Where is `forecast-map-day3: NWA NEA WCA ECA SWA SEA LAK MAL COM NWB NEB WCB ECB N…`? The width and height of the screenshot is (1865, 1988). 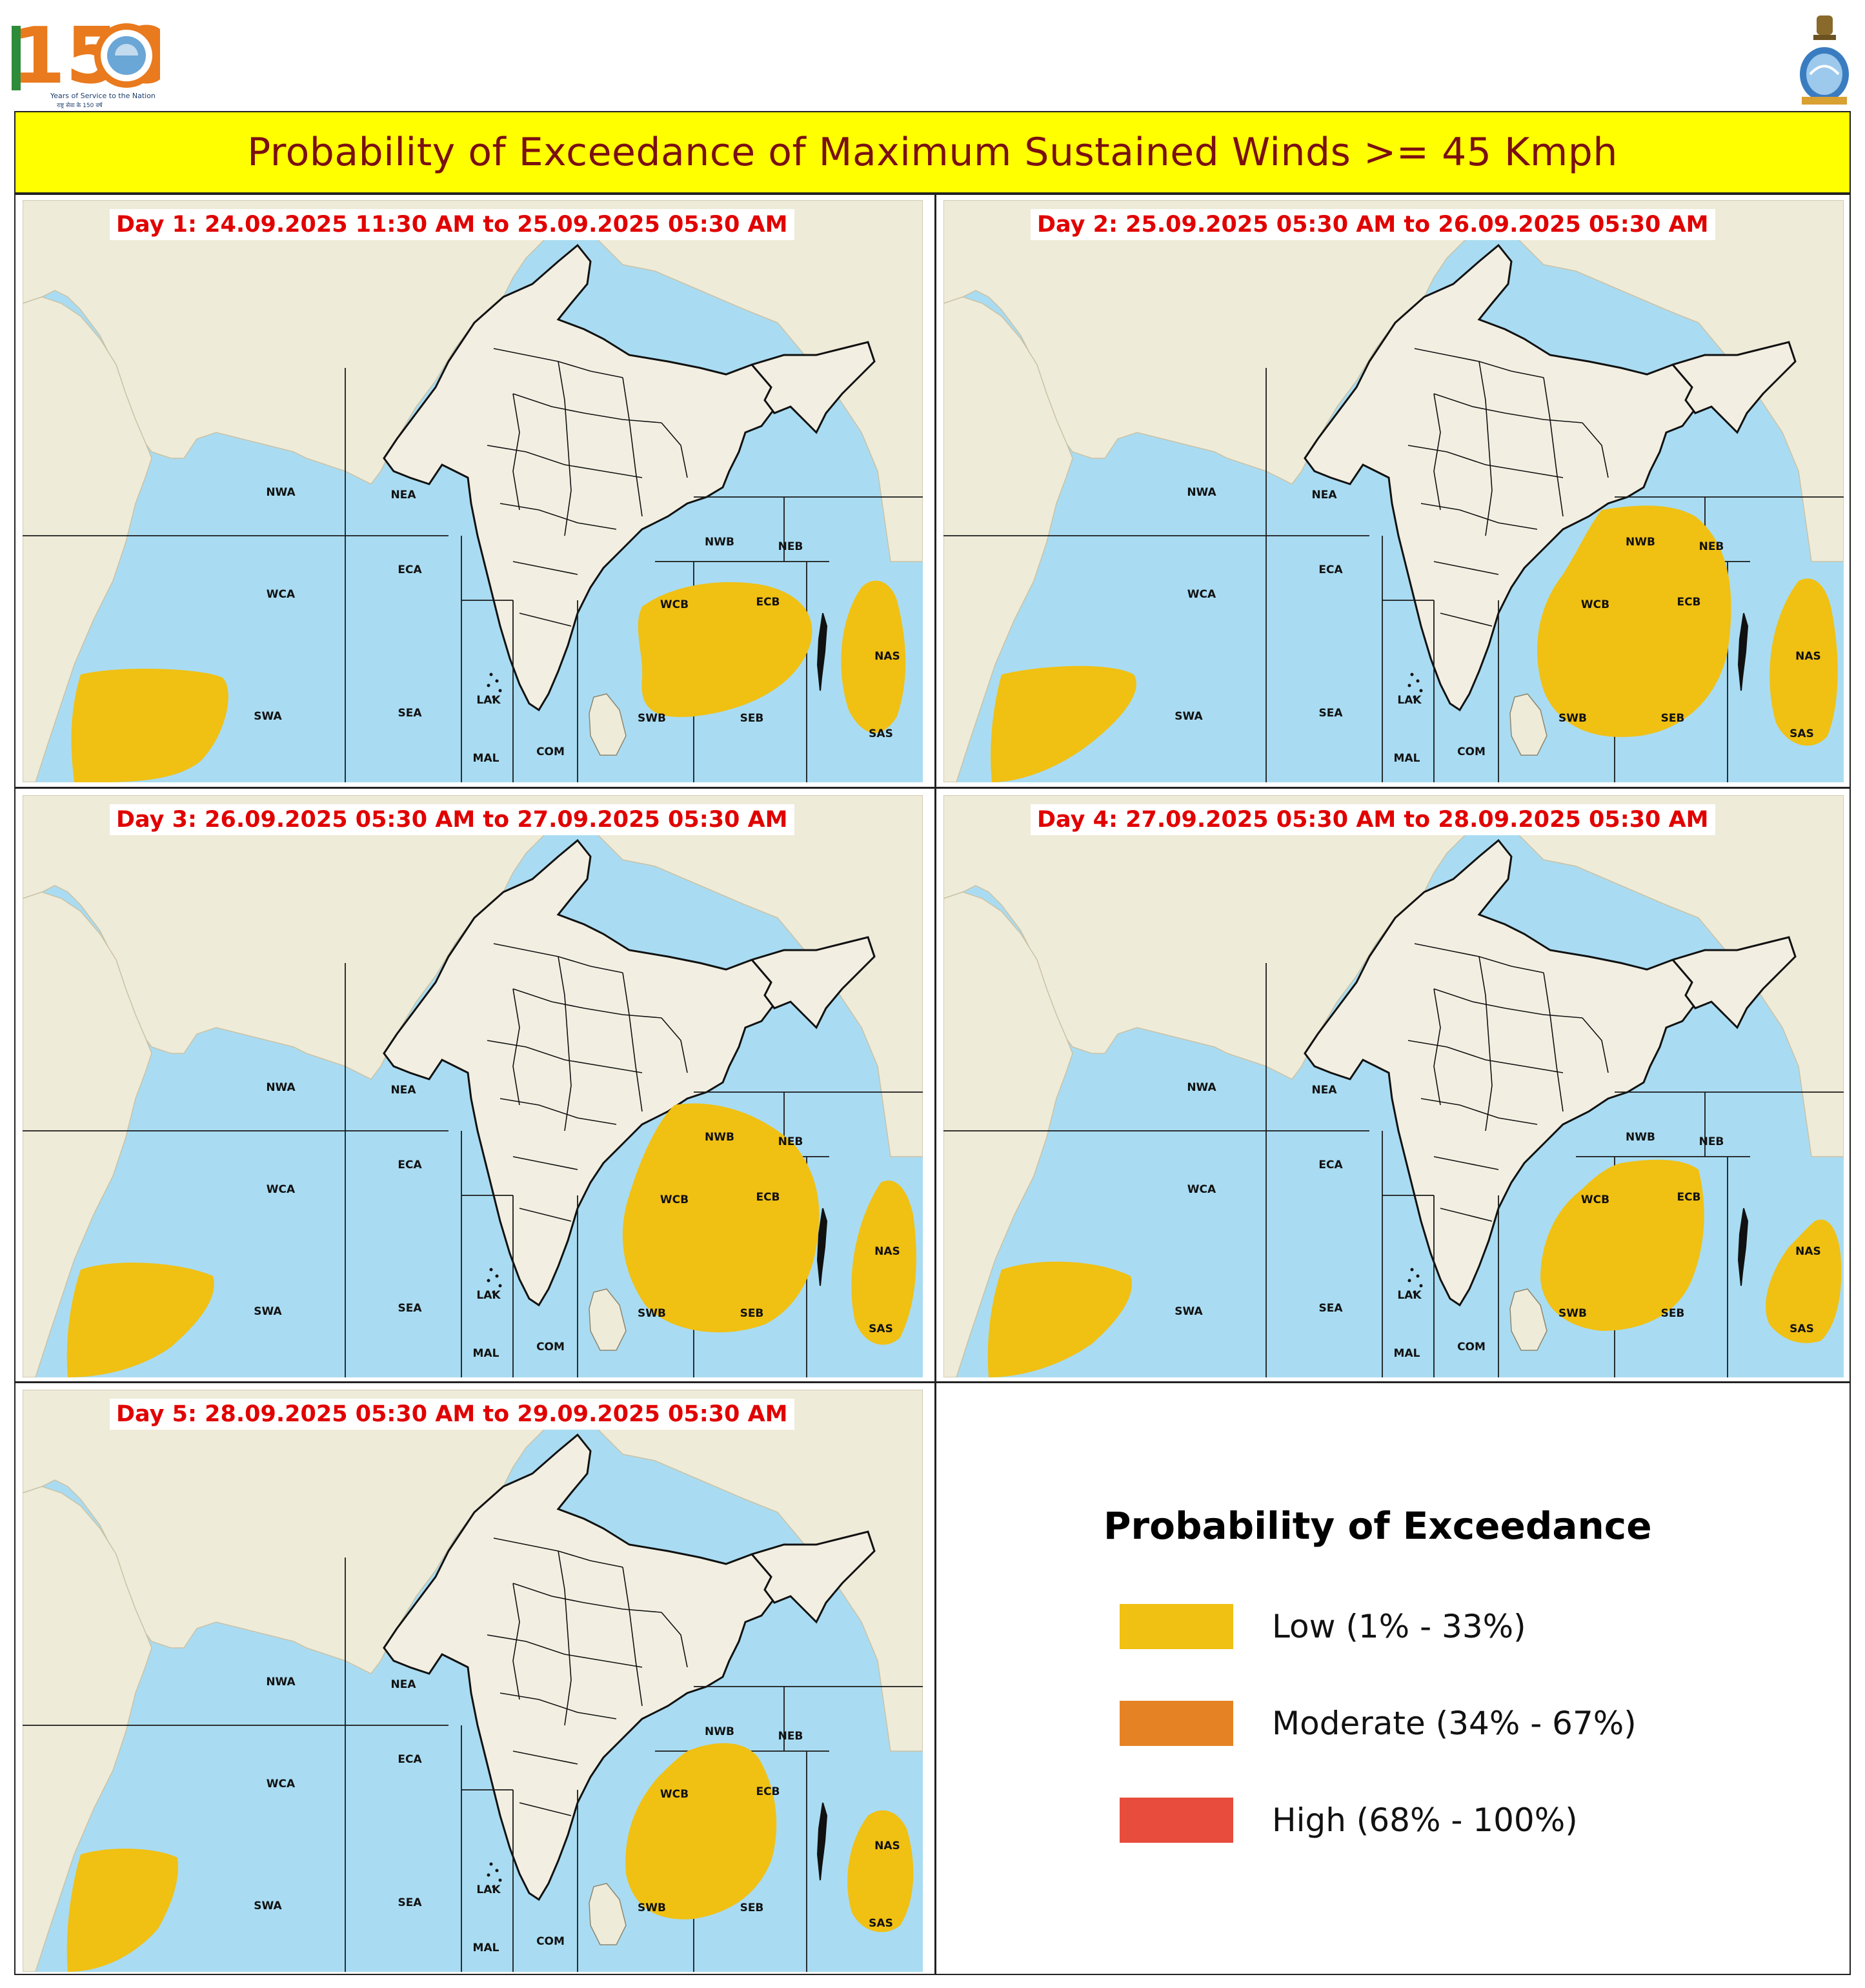 forecast-map-day3: NWA NEA WCA ECA SWA SEA LAK MAL COM NWB NEB WCB ECB N… is located at coordinates (473, 1086).